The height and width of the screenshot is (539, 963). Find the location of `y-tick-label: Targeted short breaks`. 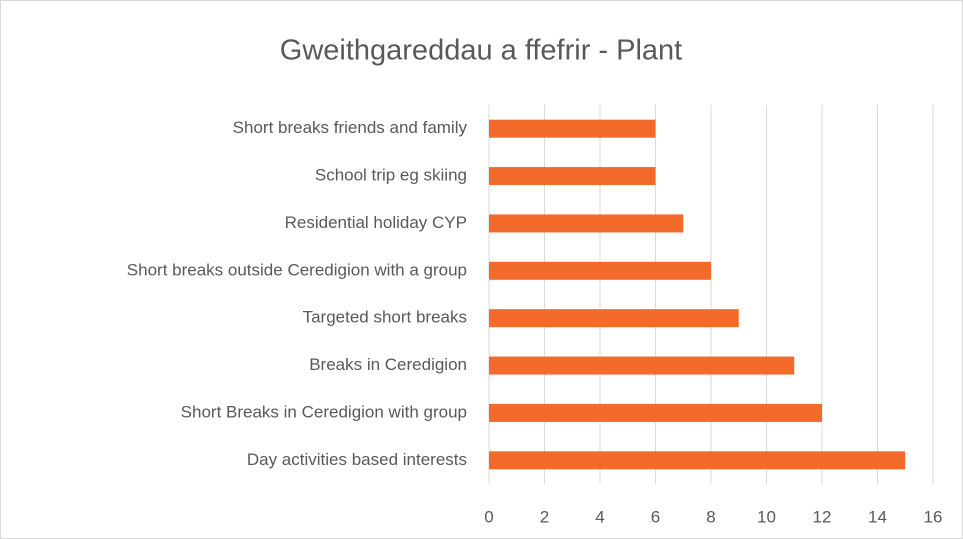

y-tick-label: Targeted short breaks is located at coordinates (385, 317).